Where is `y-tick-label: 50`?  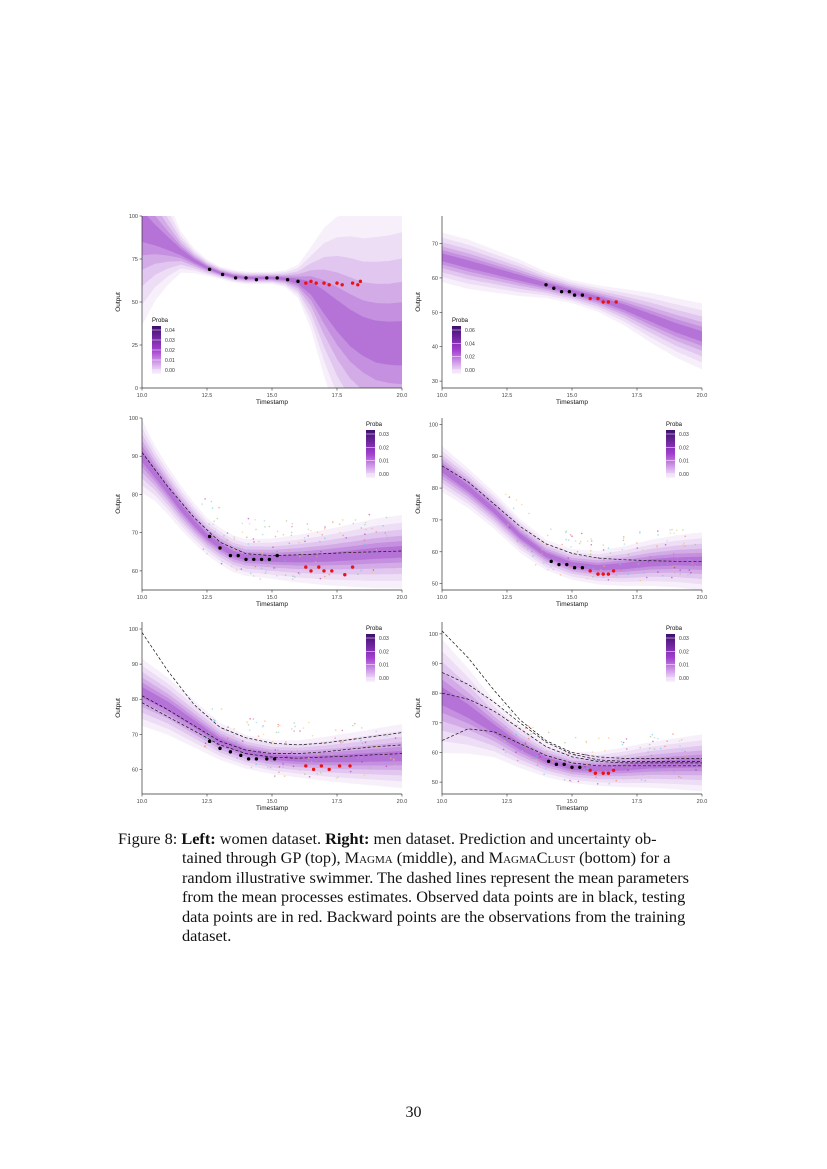 y-tick-label: 50 is located at coordinates (435, 783).